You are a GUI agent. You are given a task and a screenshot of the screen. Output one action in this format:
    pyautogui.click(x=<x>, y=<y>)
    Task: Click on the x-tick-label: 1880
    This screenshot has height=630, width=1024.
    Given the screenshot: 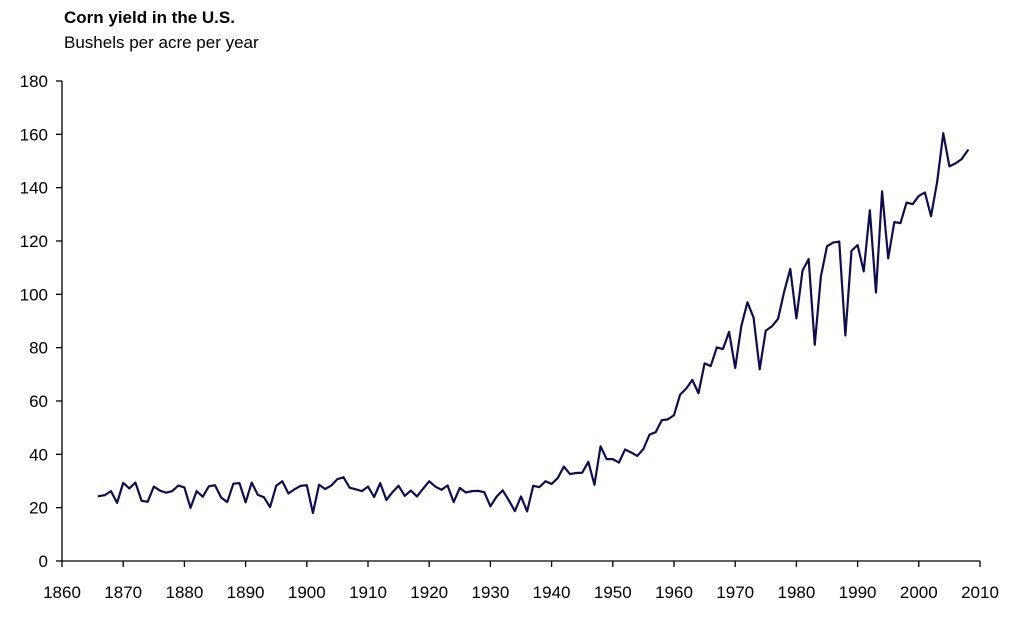 What is the action you would take?
    pyautogui.click(x=184, y=592)
    